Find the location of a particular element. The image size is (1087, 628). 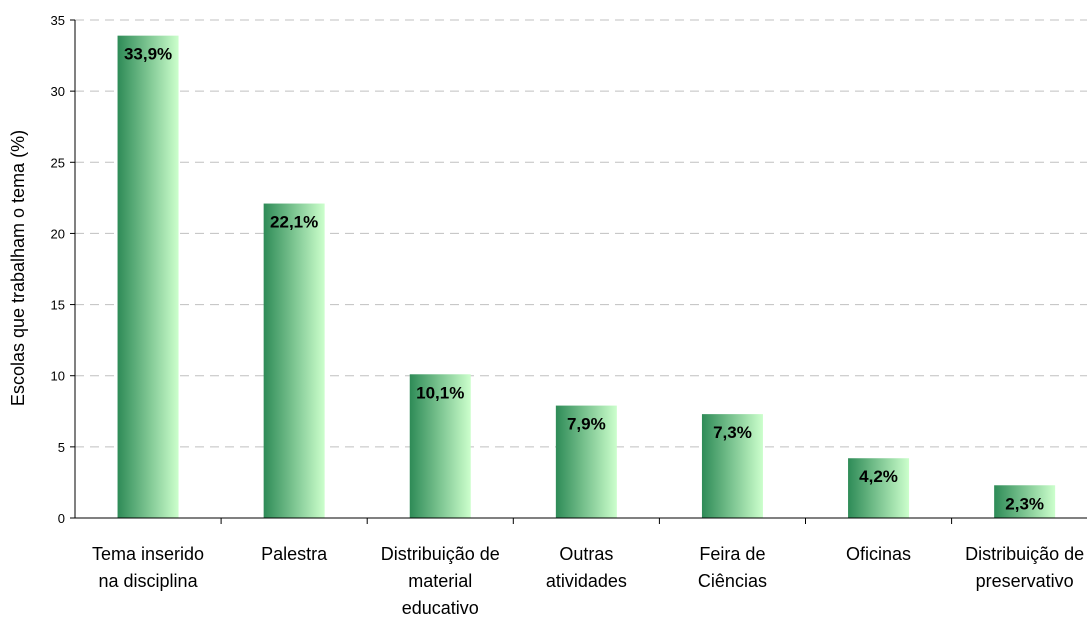

category-label-4: Outras atividades is located at coordinates (586, 567).